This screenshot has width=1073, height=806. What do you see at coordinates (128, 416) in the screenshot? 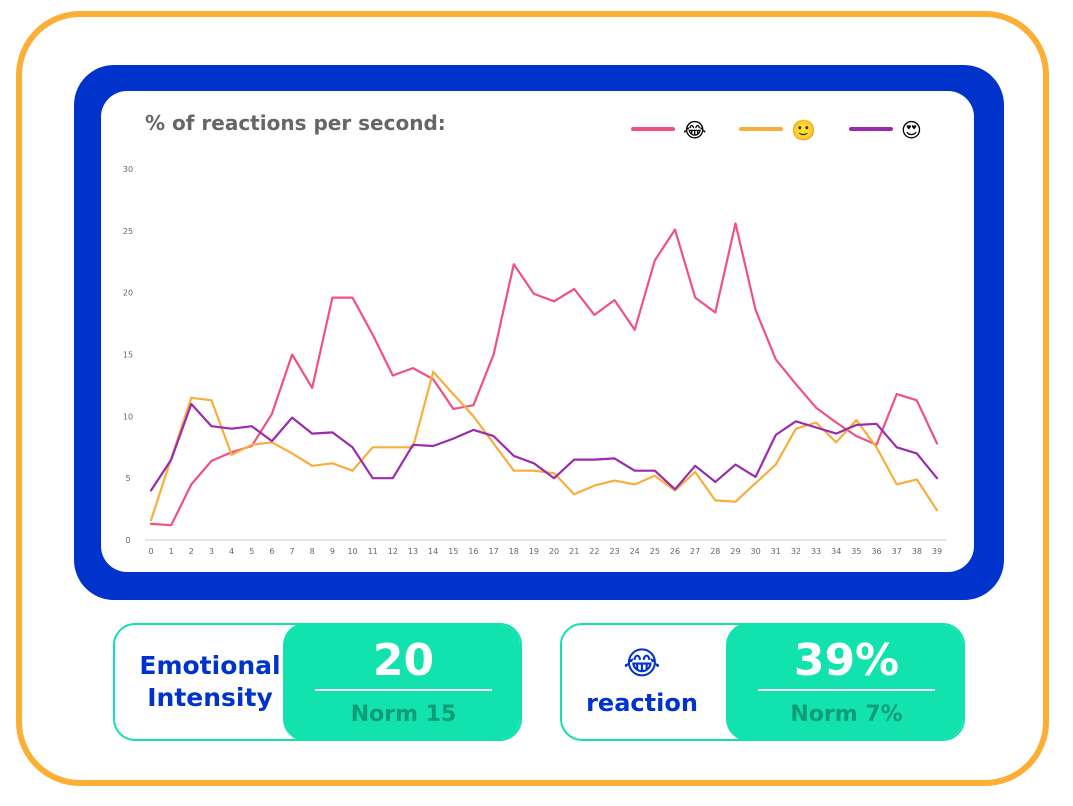
I see `y-tick-label: 10` at bounding box center [128, 416].